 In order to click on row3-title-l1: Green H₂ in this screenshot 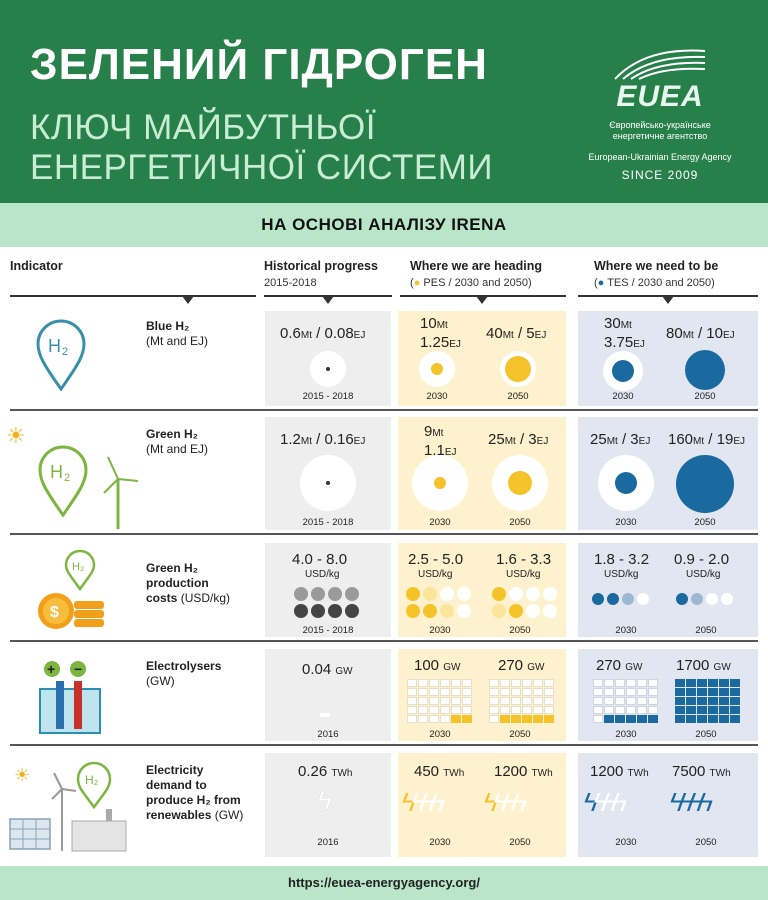, I will do `click(172, 568)`.